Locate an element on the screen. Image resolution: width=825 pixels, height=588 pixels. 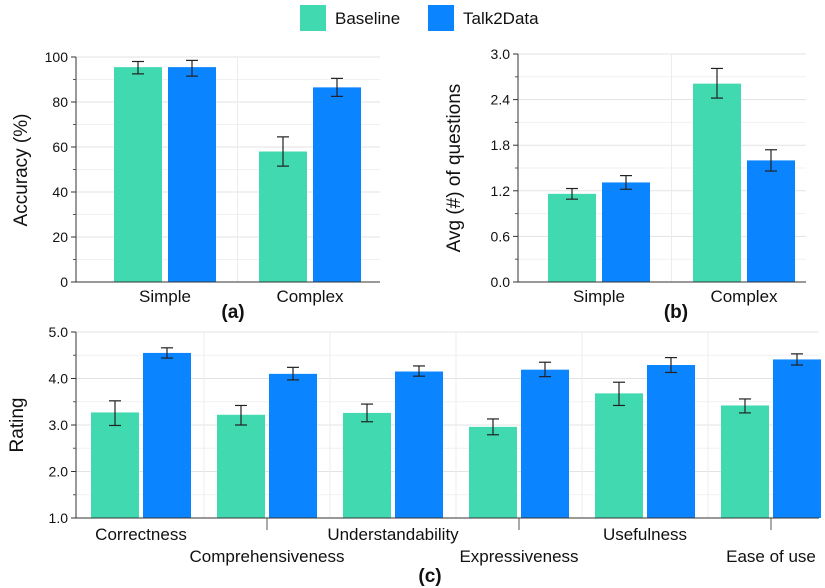
bar-talk2data-usefulness is located at coordinates (671, 441).